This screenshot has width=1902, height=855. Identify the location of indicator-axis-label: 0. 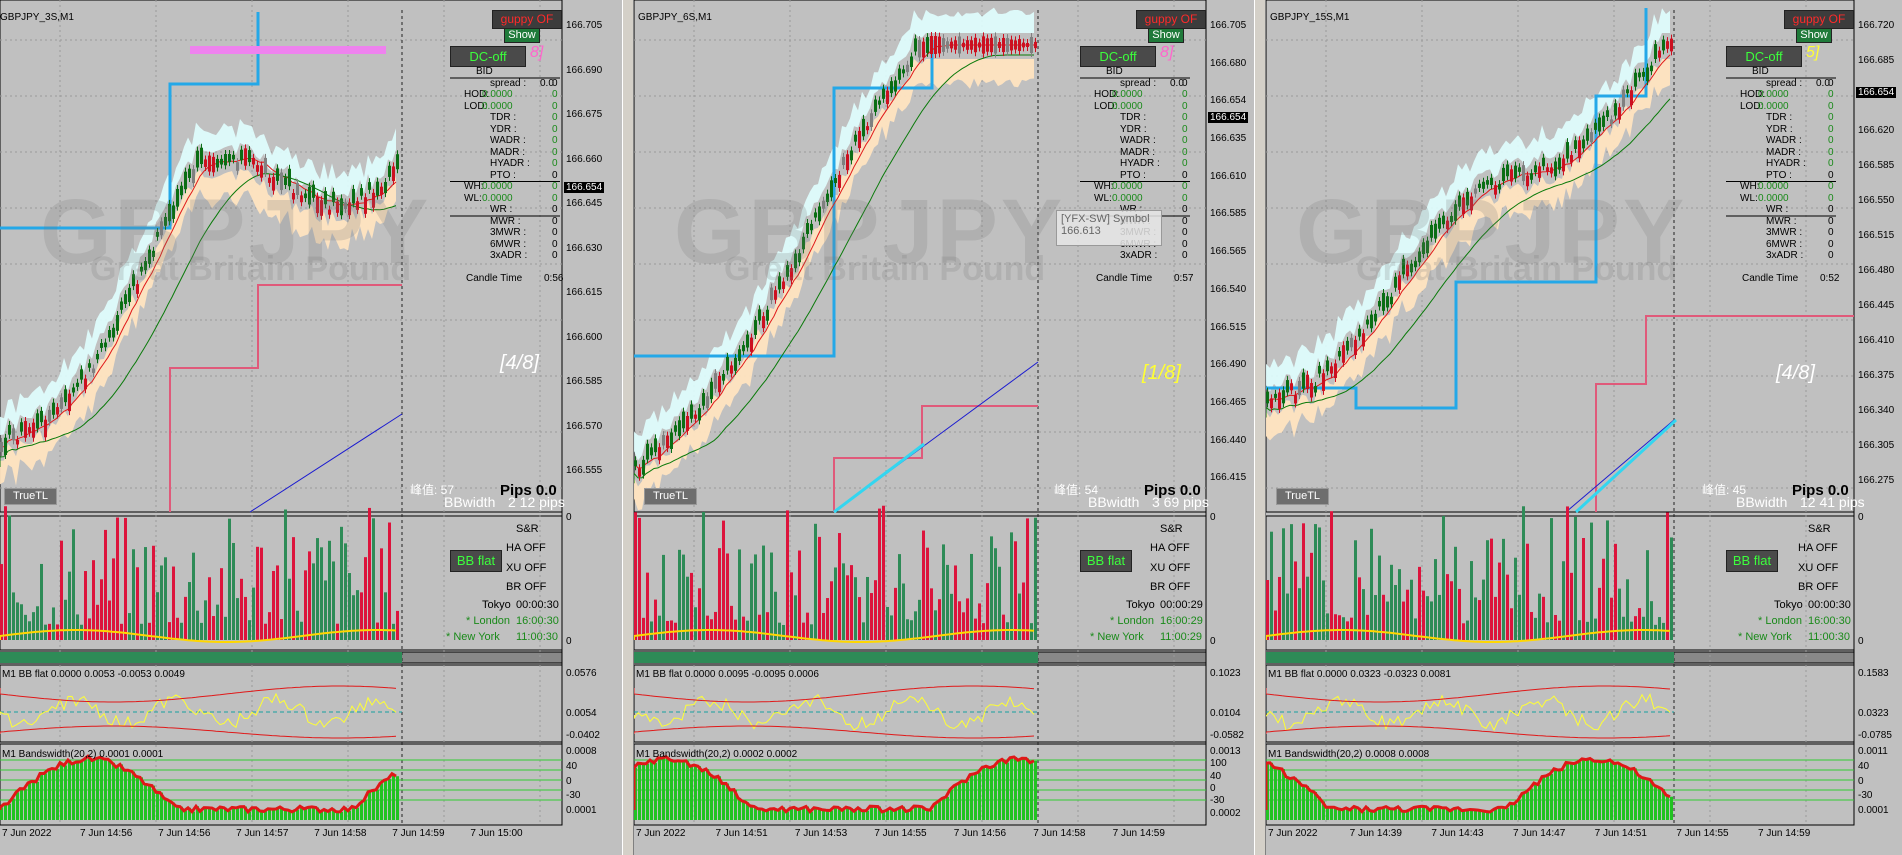
(1861, 517).